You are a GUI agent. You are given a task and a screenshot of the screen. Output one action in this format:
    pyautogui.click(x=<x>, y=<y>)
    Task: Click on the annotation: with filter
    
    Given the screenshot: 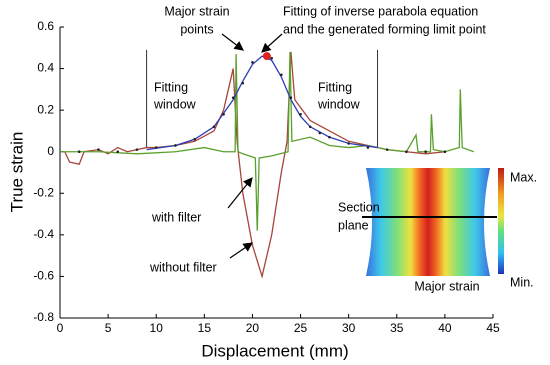 What is the action you would take?
    pyautogui.click(x=176, y=217)
    